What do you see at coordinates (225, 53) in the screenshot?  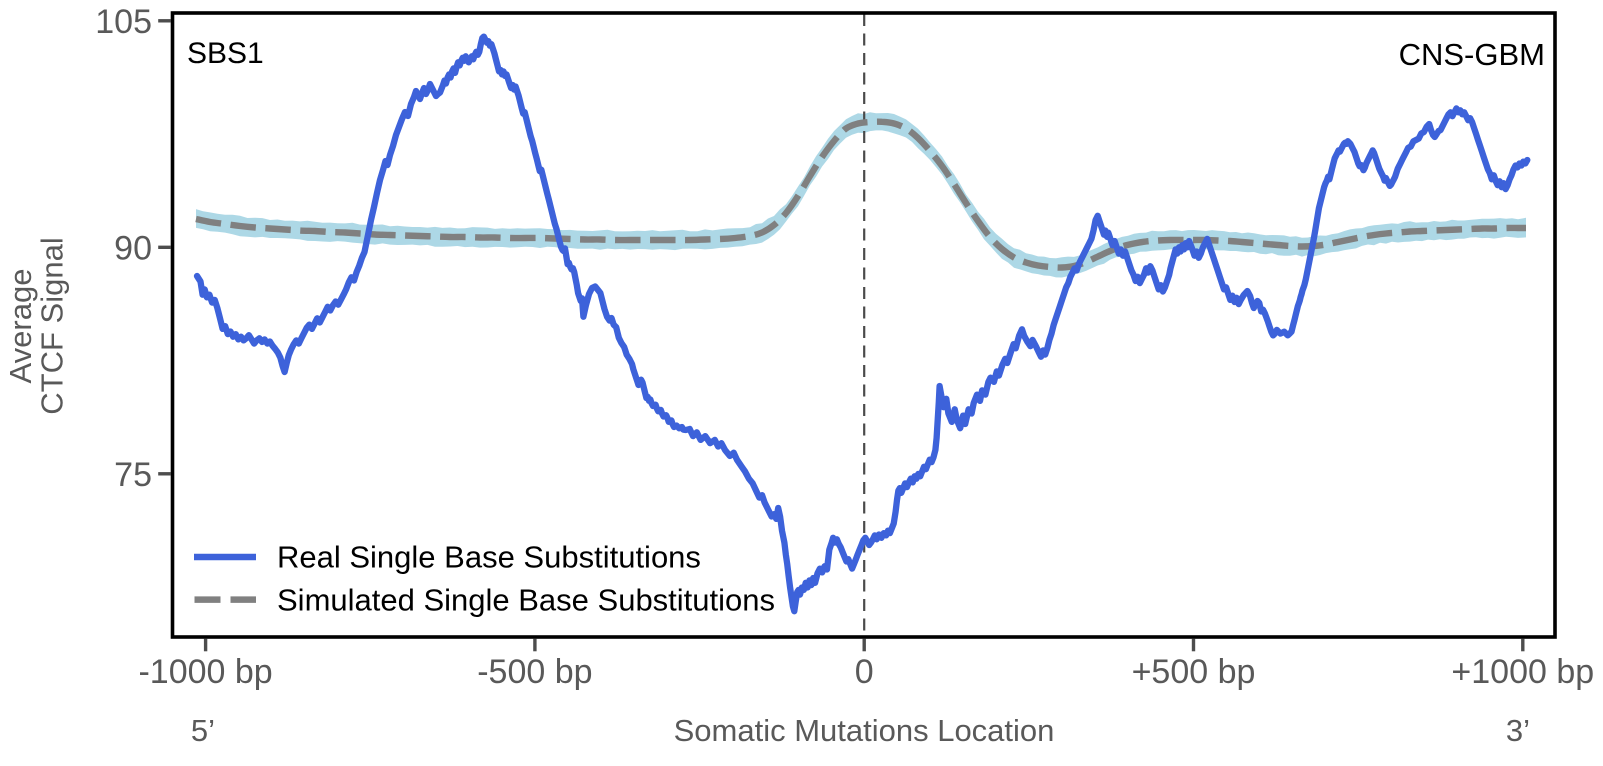 I see `svg-text: SBS1` at bounding box center [225, 53].